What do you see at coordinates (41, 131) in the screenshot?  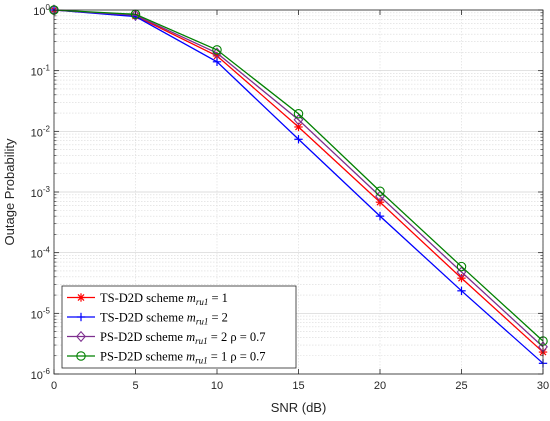 I see `y-tick-label: 10⁻²` at bounding box center [41, 131].